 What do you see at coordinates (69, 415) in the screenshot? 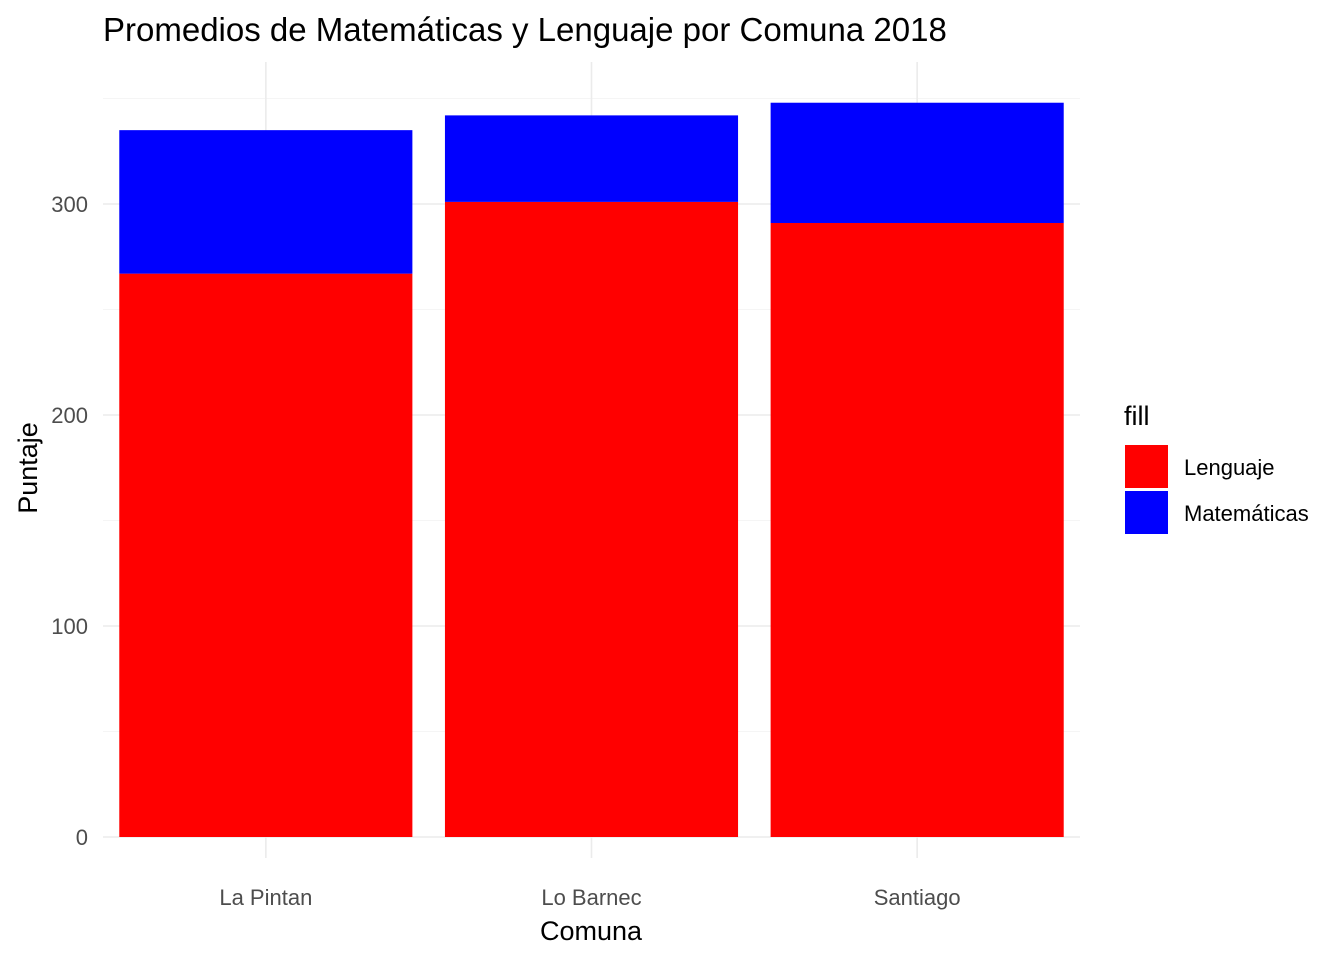
I see `y-tick-label: 200` at bounding box center [69, 415].